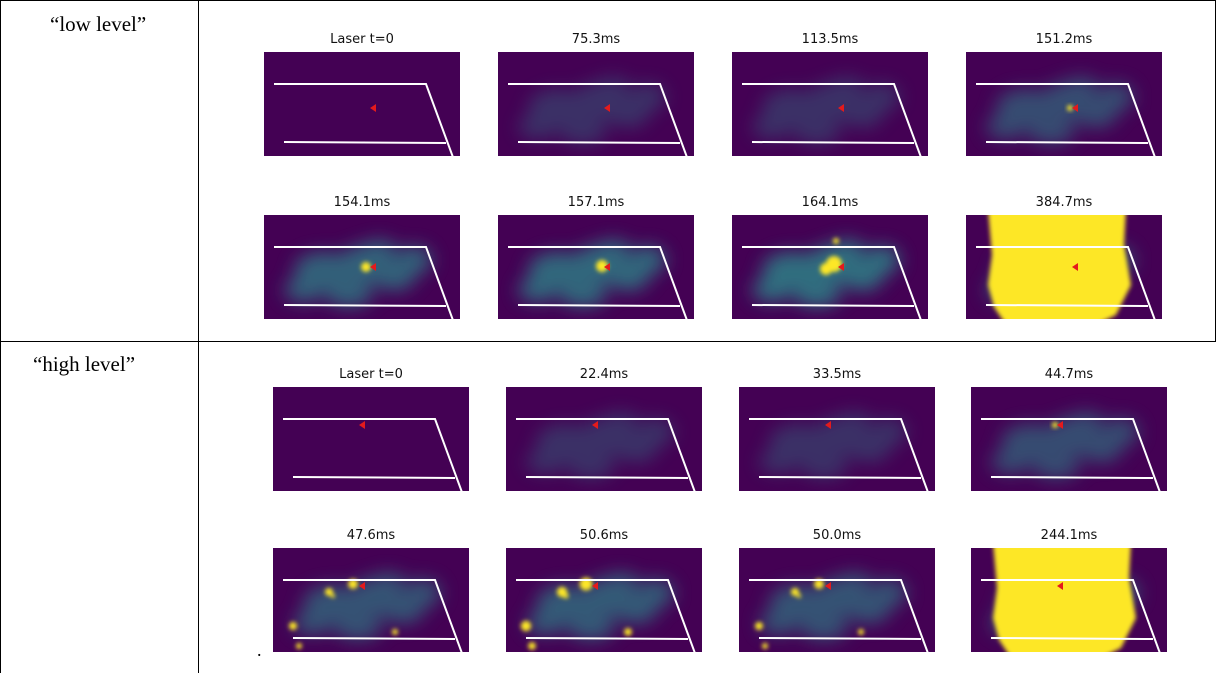 This screenshot has height=673, width=1216. What do you see at coordinates (830, 39) in the screenshot?
I see `frame-time-label: 113.5ms` at bounding box center [830, 39].